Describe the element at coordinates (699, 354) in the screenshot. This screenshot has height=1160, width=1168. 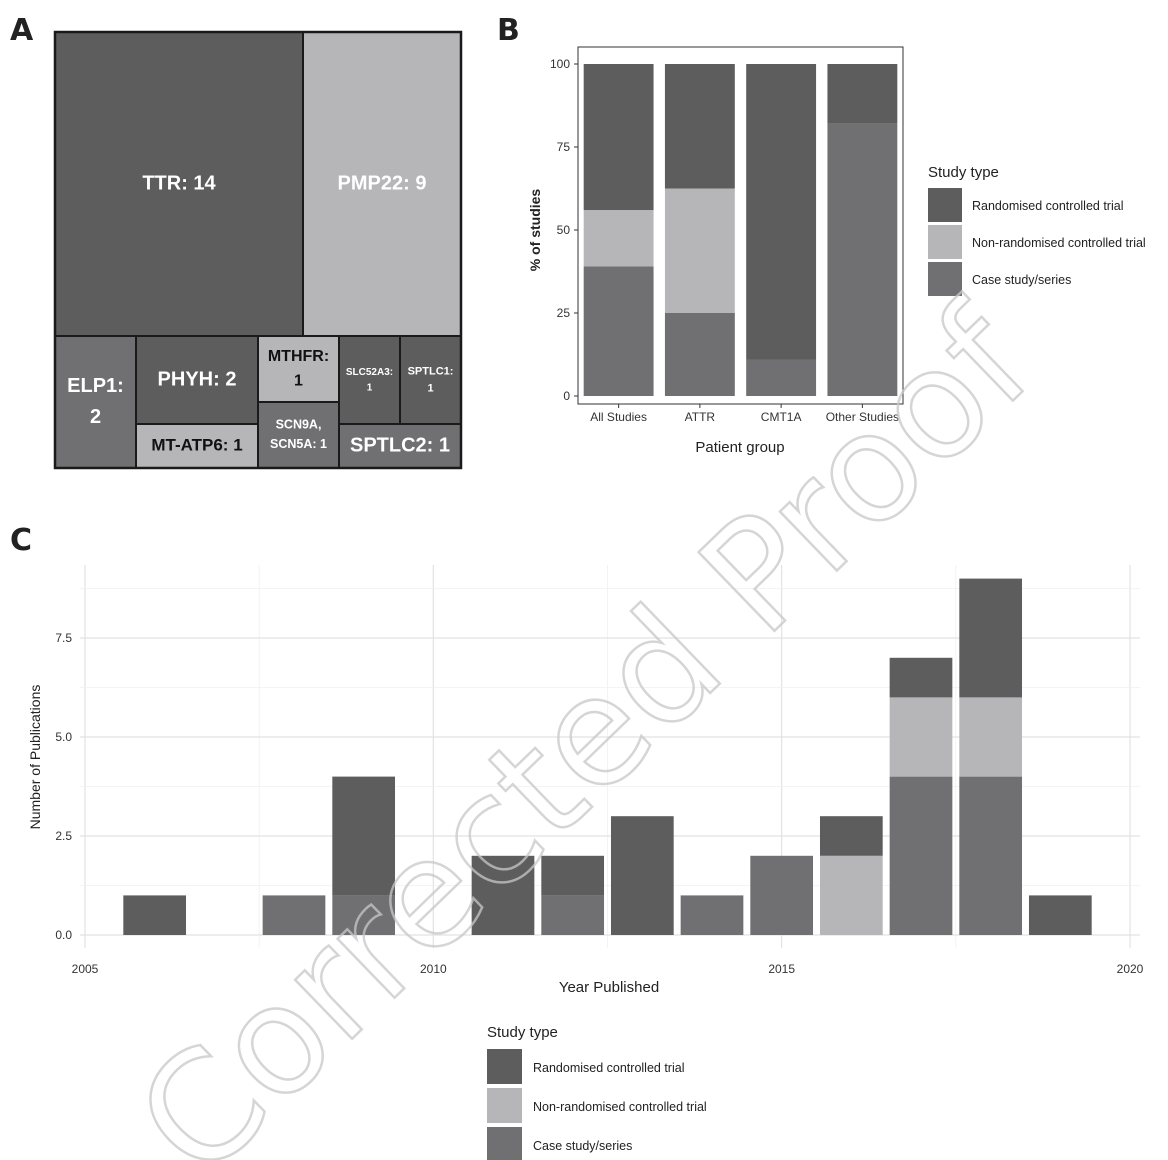
I see `bar-b-attr-case-study-series` at that location.